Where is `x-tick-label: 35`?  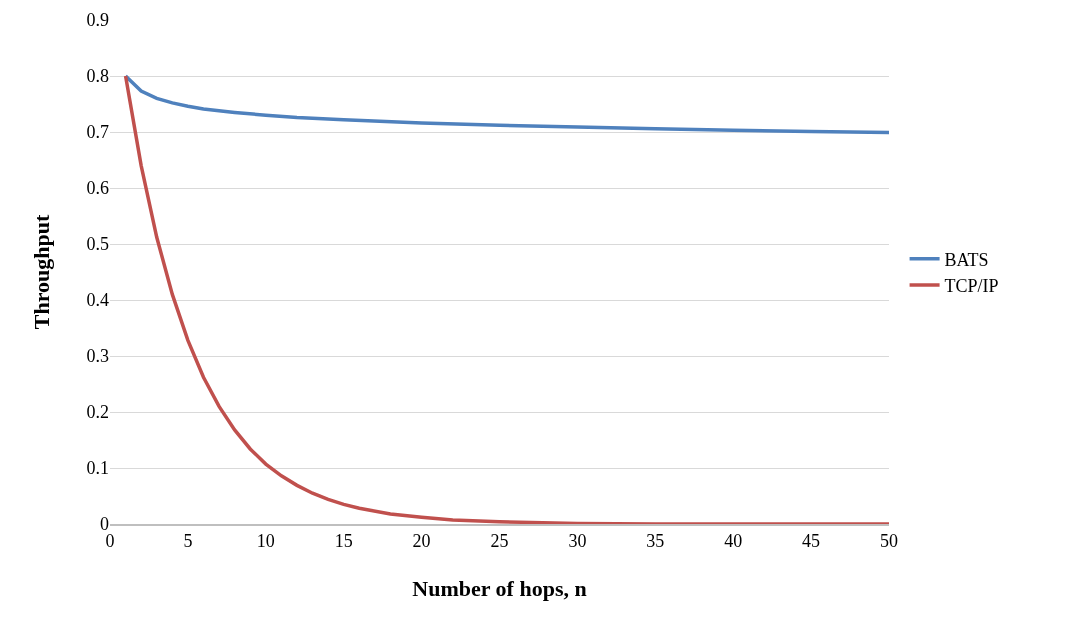
x-tick-label: 35 is located at coordinates (655, 541).